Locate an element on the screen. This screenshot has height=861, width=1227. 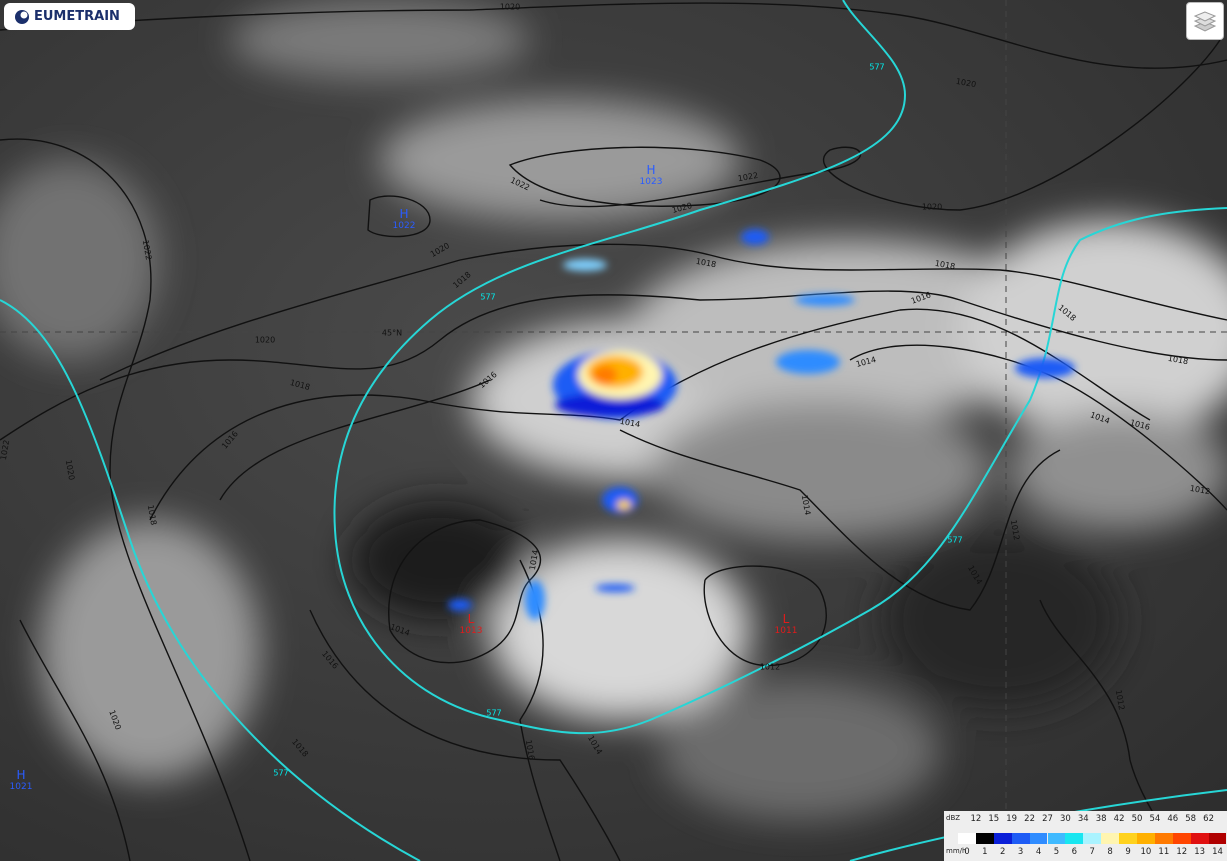
legend-top-value: 12 is located at coordinates (976, 819).